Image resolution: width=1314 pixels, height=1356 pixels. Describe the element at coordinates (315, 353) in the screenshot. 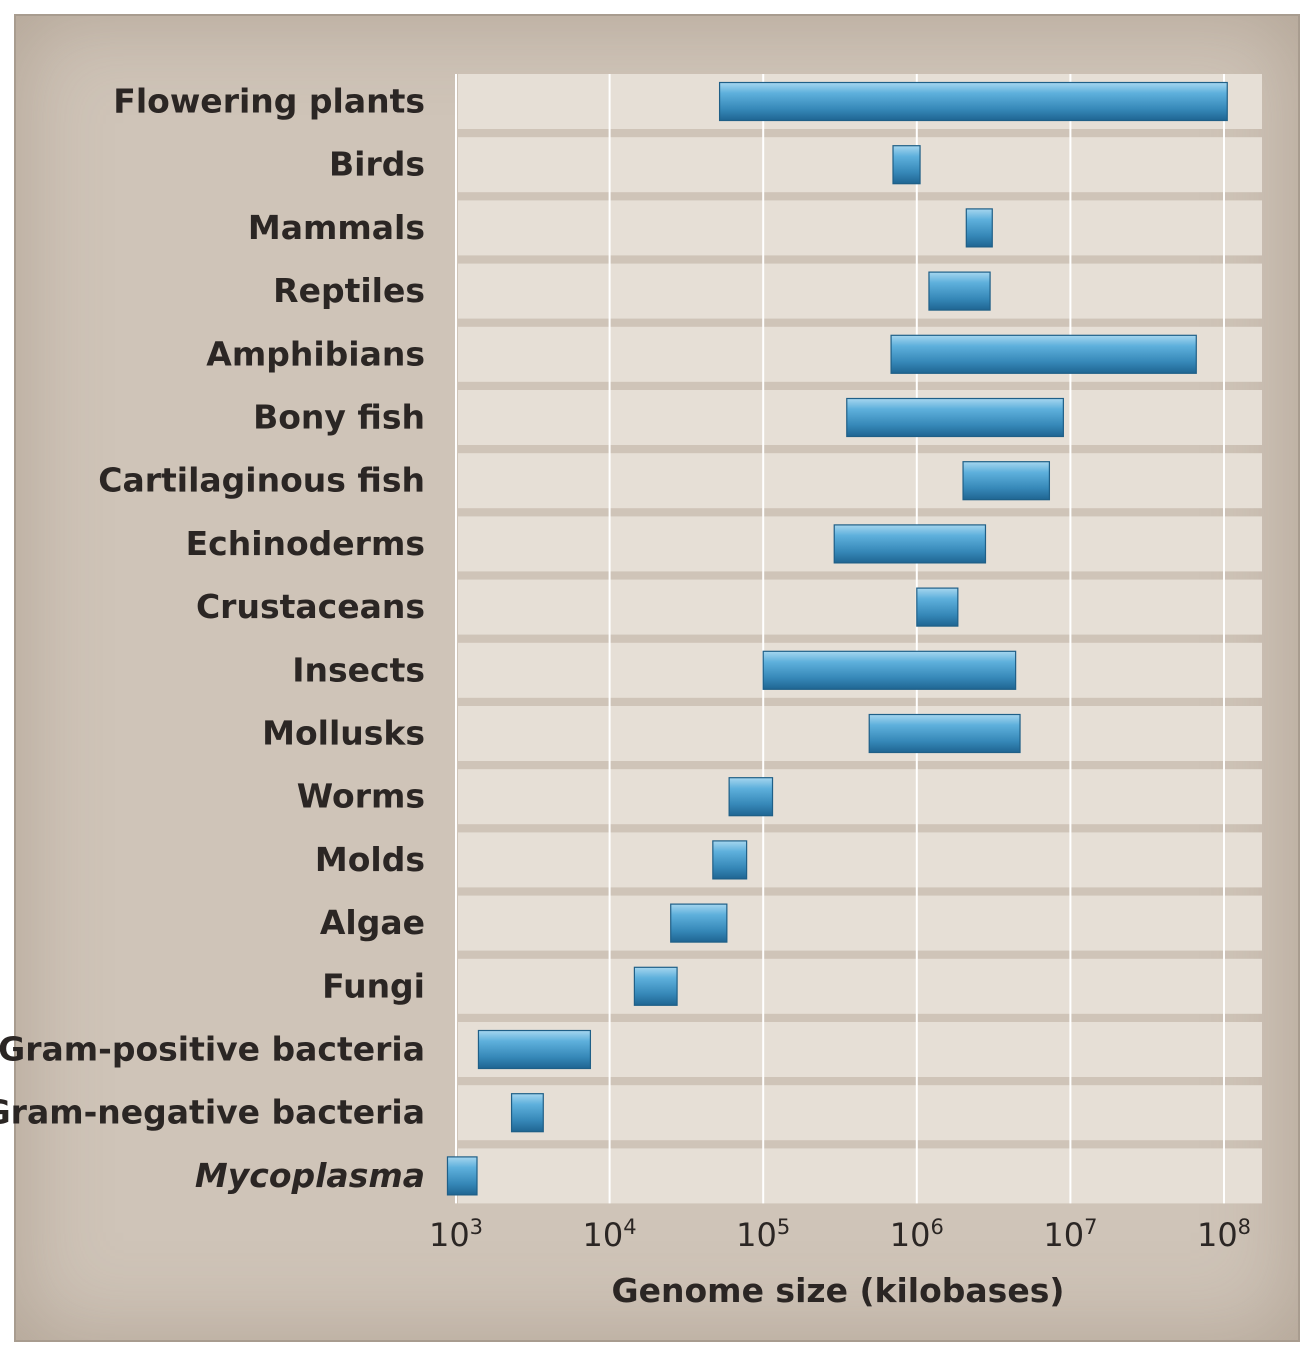

I see `category-label: Amphibians` at that location.